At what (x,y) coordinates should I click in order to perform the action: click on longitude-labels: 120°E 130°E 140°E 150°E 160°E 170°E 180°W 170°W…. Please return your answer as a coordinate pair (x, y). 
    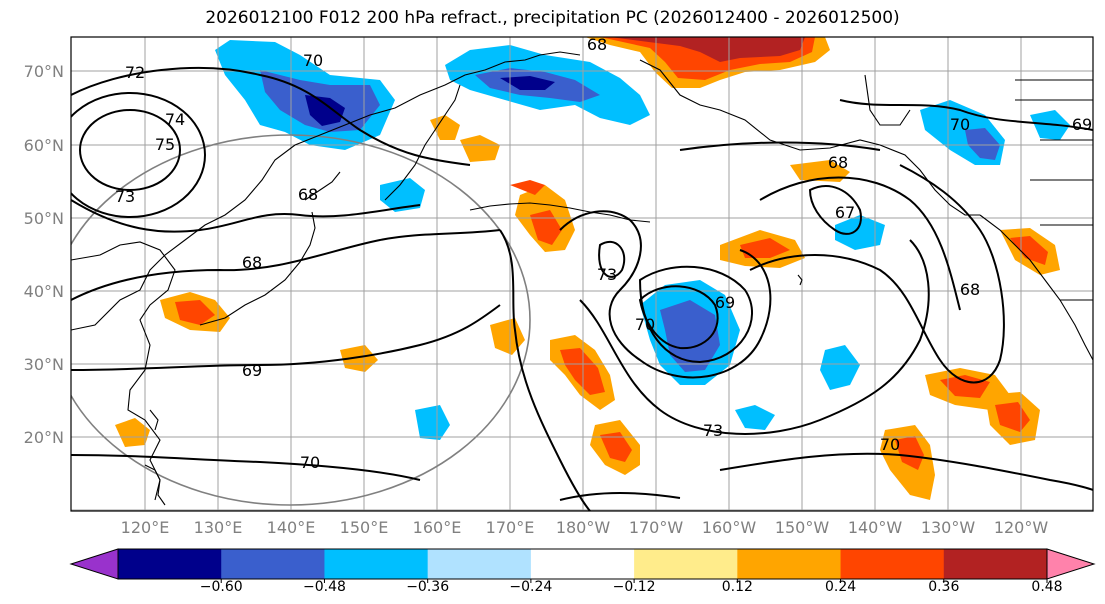
    Looking at the image, I should click on (585, 527).